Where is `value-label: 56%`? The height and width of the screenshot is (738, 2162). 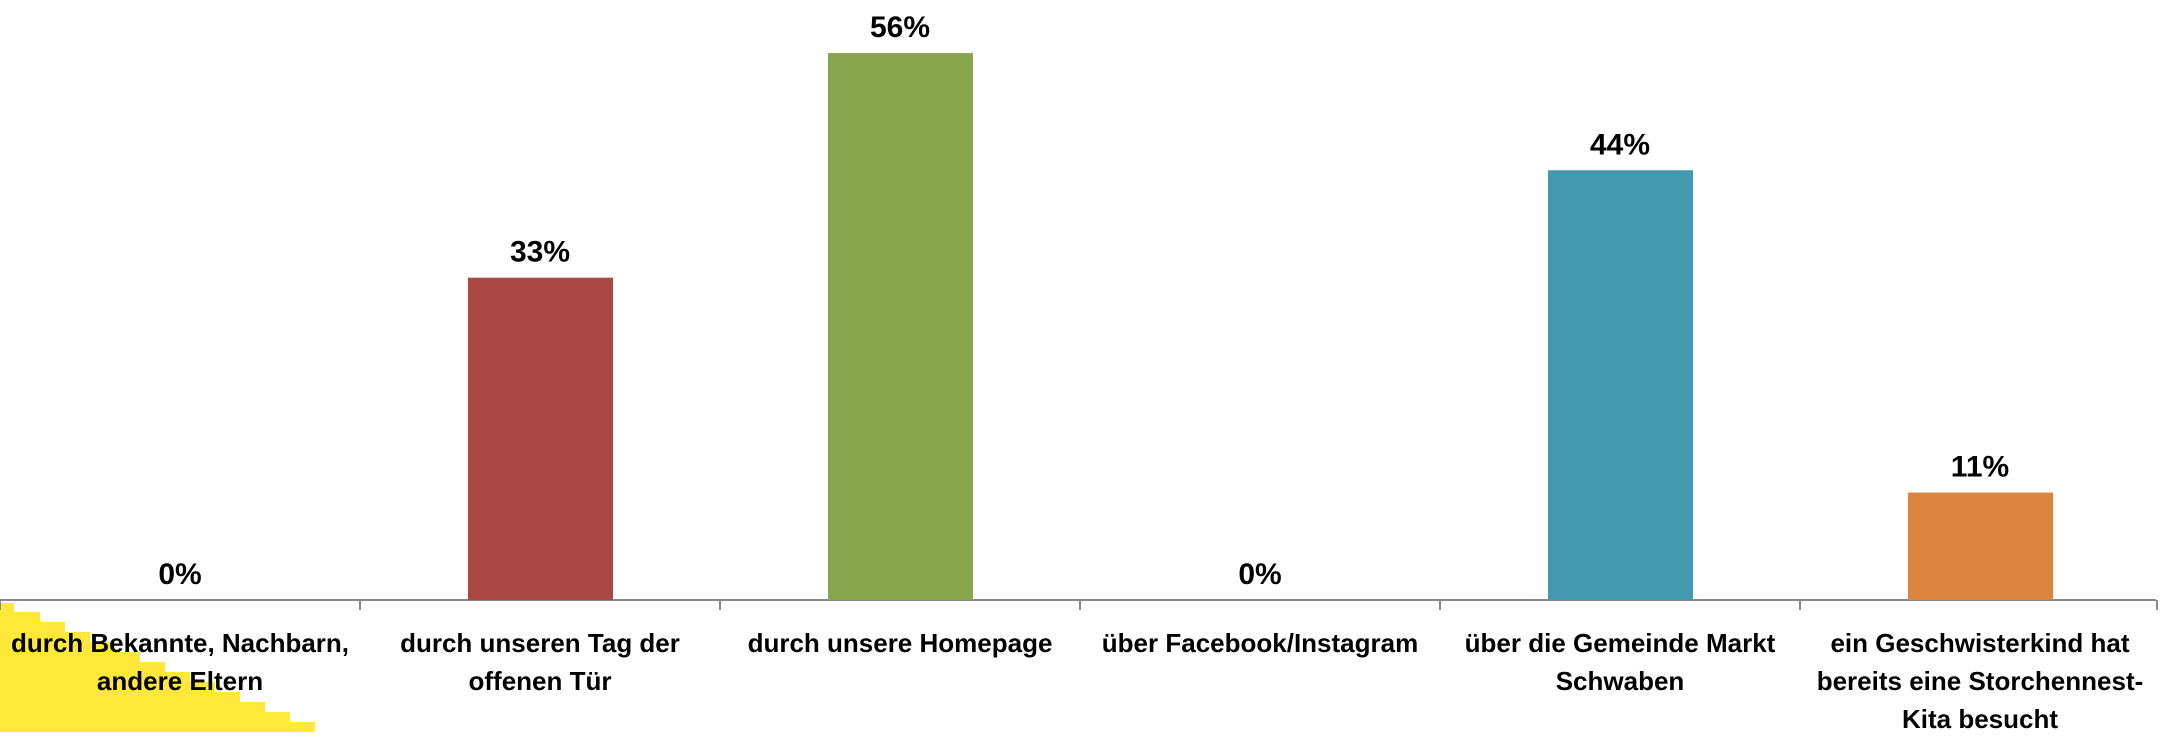
value-label: 56% is located at coordinates (900, 27).